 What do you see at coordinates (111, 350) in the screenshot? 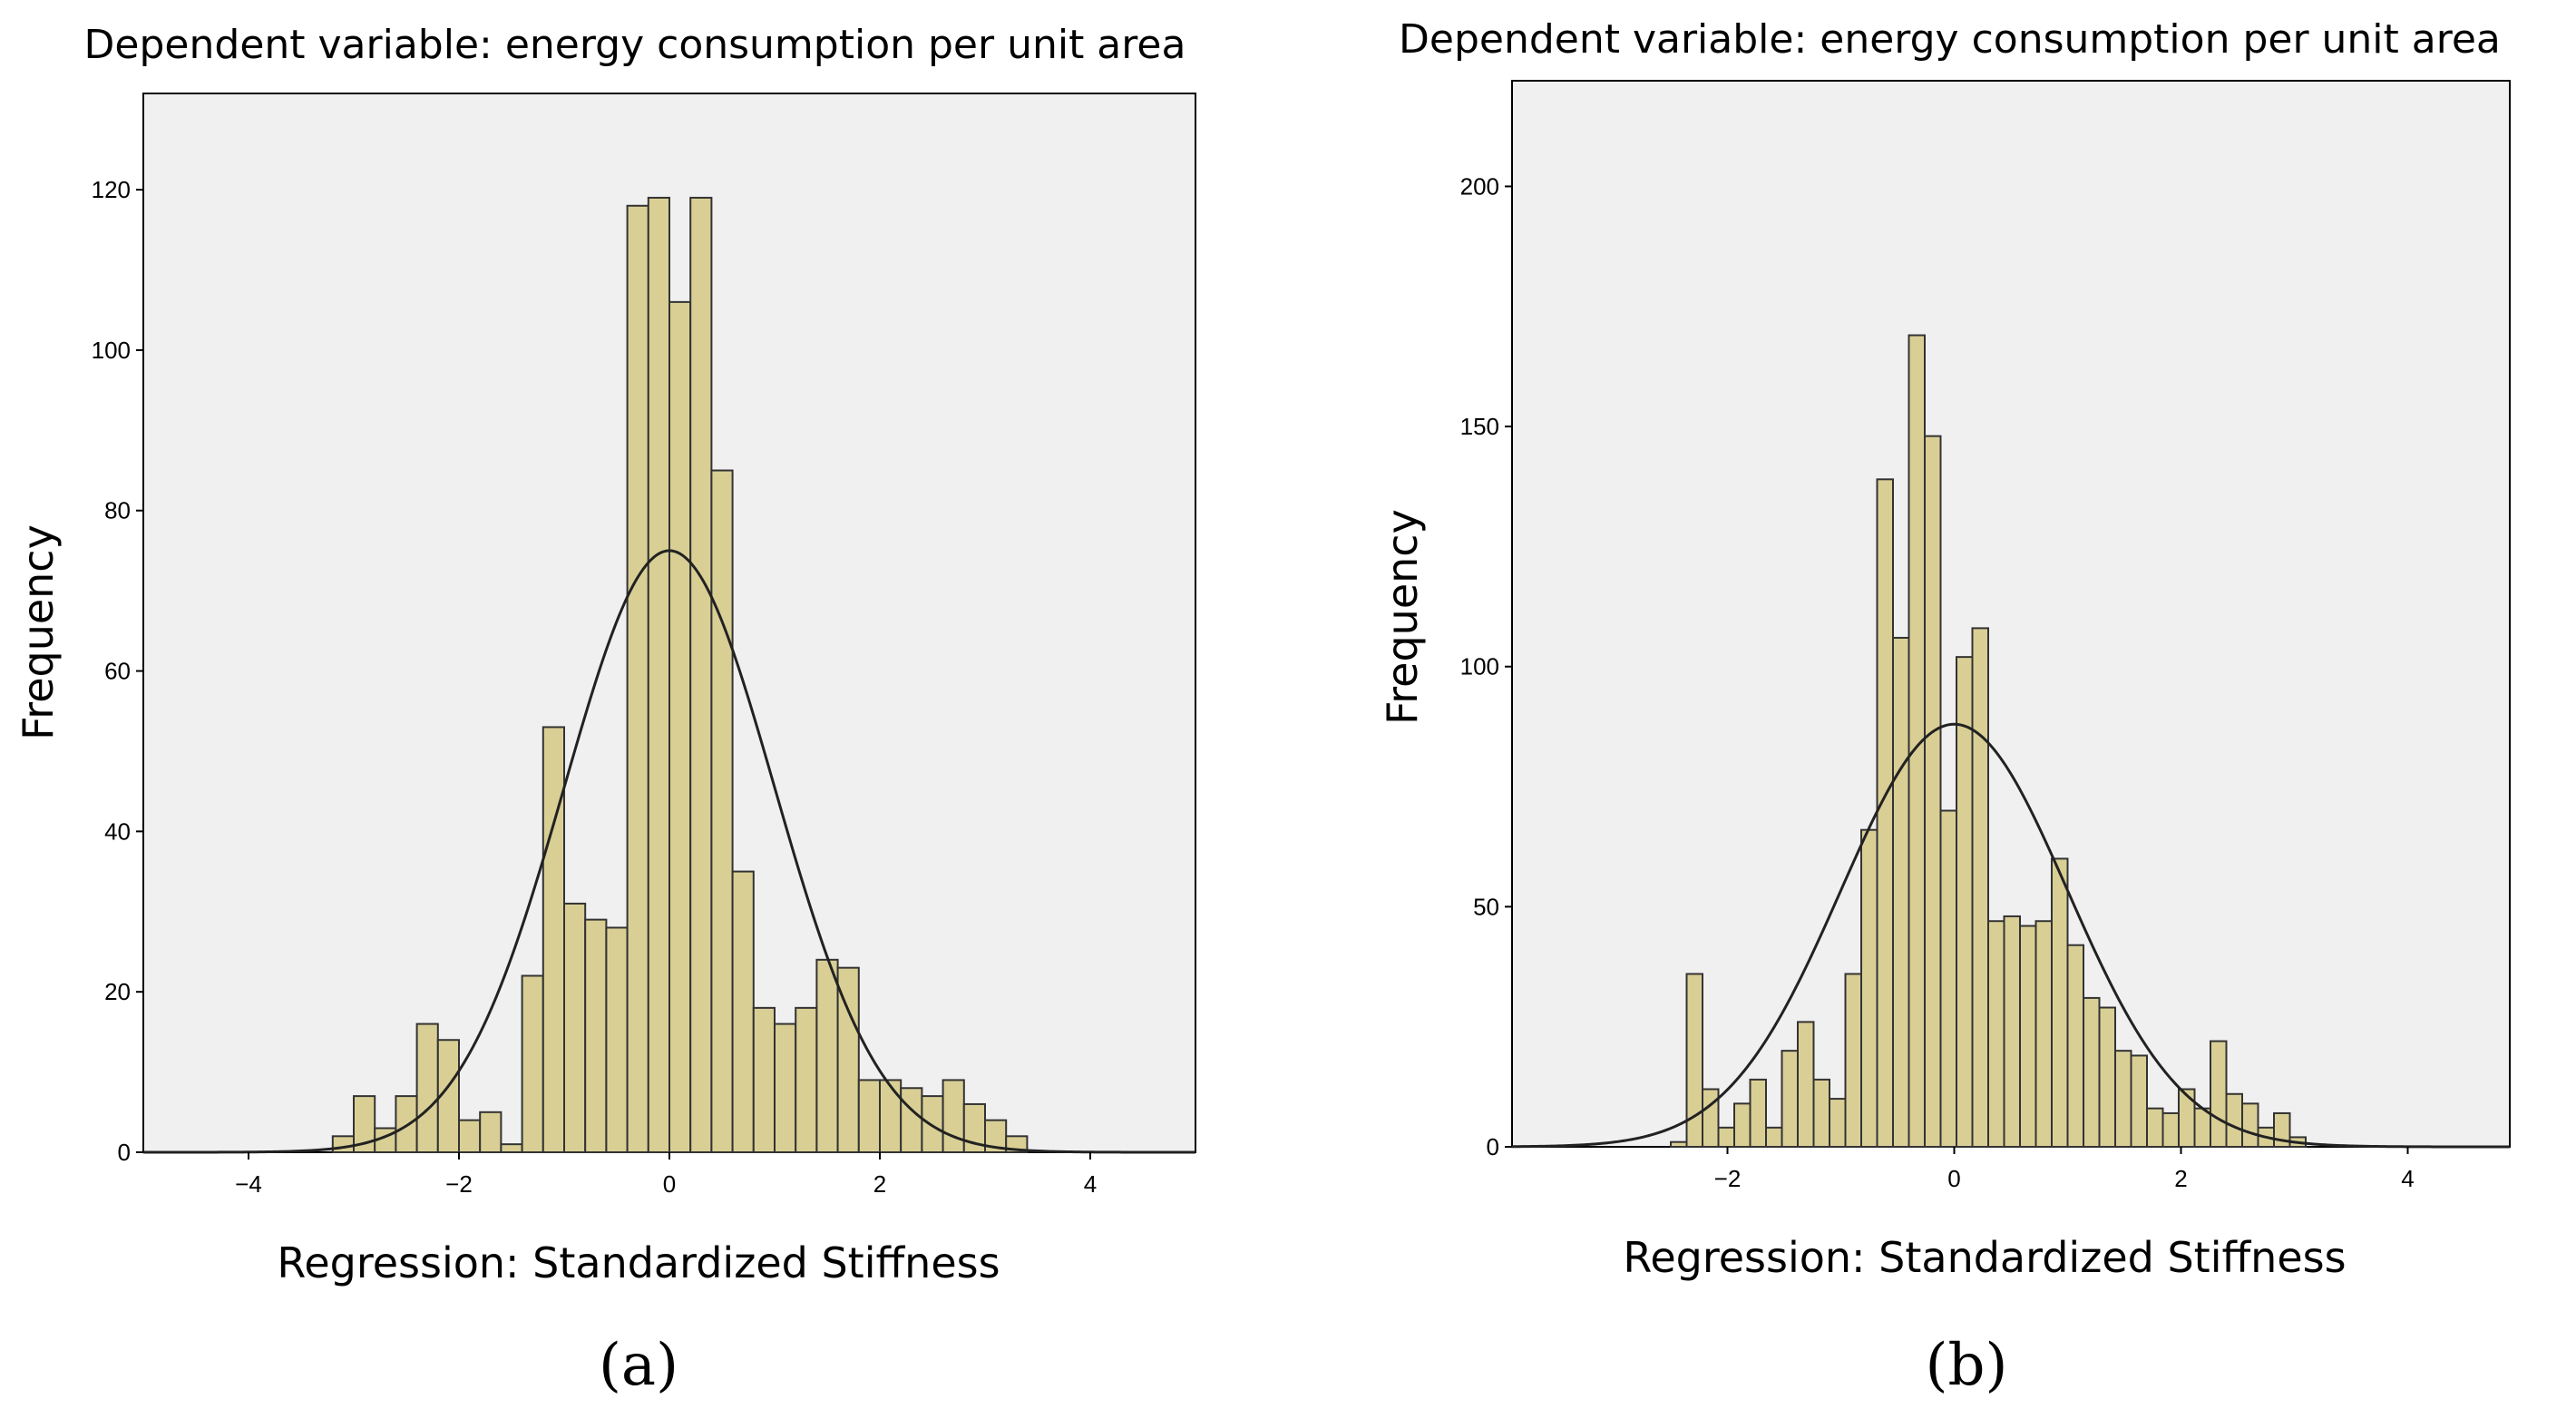
I see `y-tick-label: 100` at bounding box center [111, 350].